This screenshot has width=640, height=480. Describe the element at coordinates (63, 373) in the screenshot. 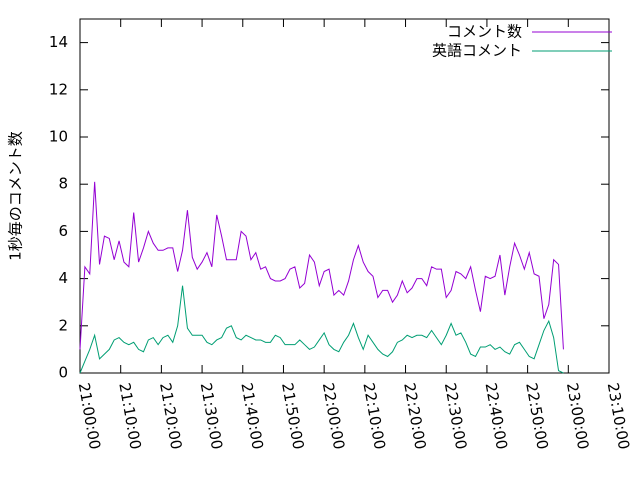

I see `y-tick-label: 0` at that location.